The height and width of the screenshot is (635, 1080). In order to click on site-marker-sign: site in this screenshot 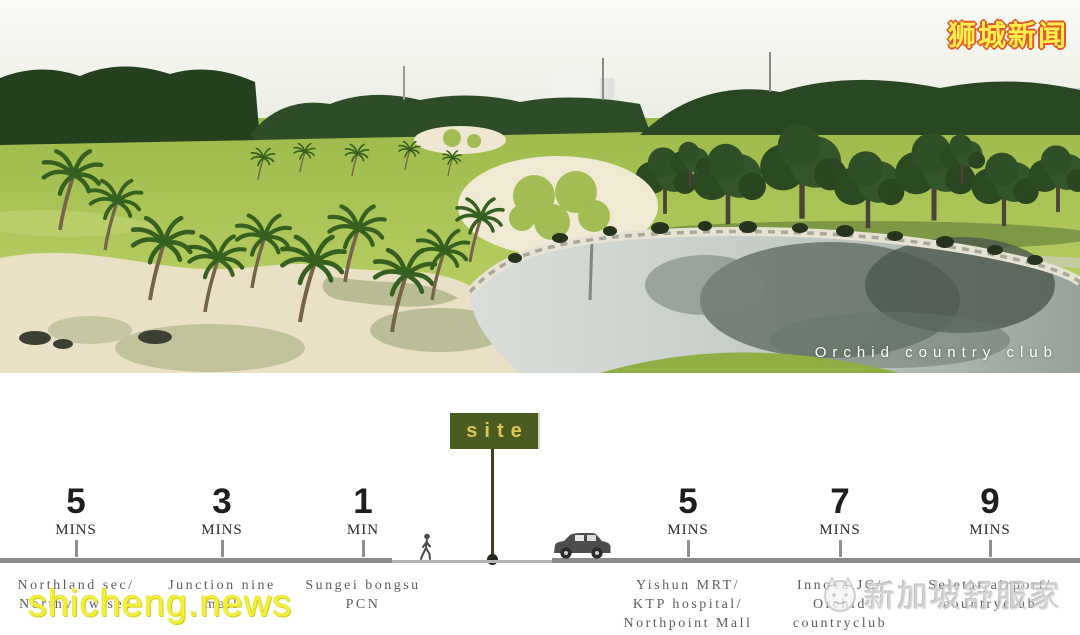, I will do `click(495, 431)`.